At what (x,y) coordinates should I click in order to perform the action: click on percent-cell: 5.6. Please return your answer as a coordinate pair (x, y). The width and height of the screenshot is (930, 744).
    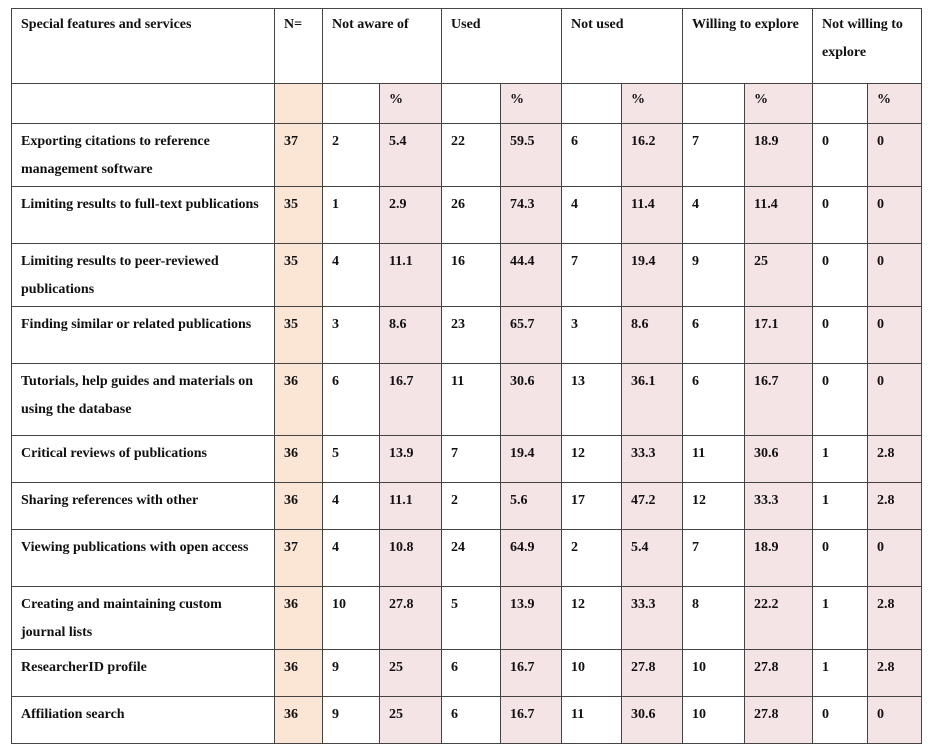
    Looking at the image, I should click on (531, 506).